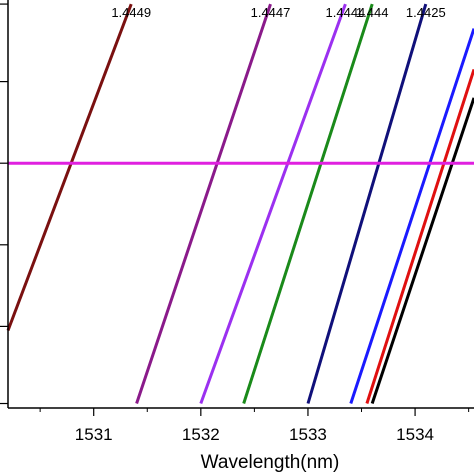  What do you see at coordinates (94, 434) in the screenshot?
I see `x-tick-label-1: 1531` at bounding box center [94, 434].